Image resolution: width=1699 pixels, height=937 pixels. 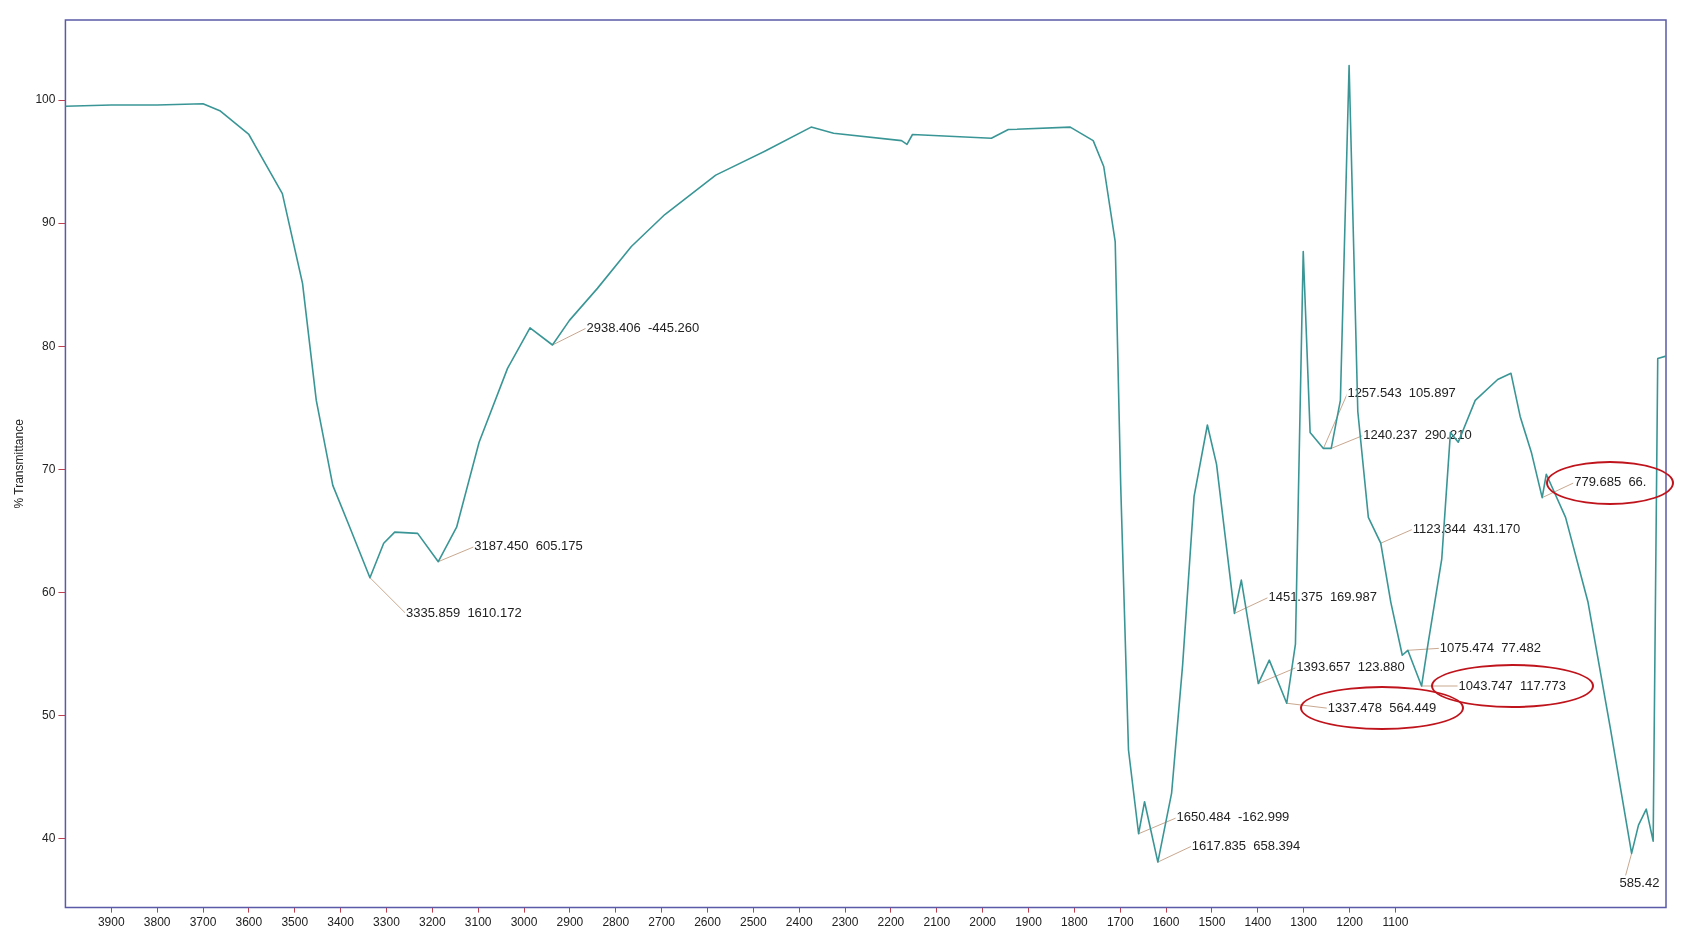 What do you see at coordinates (528, 546) in the screenshot?
I see `annotation: 3187.450 605.175` at bounding box center [528, 546].